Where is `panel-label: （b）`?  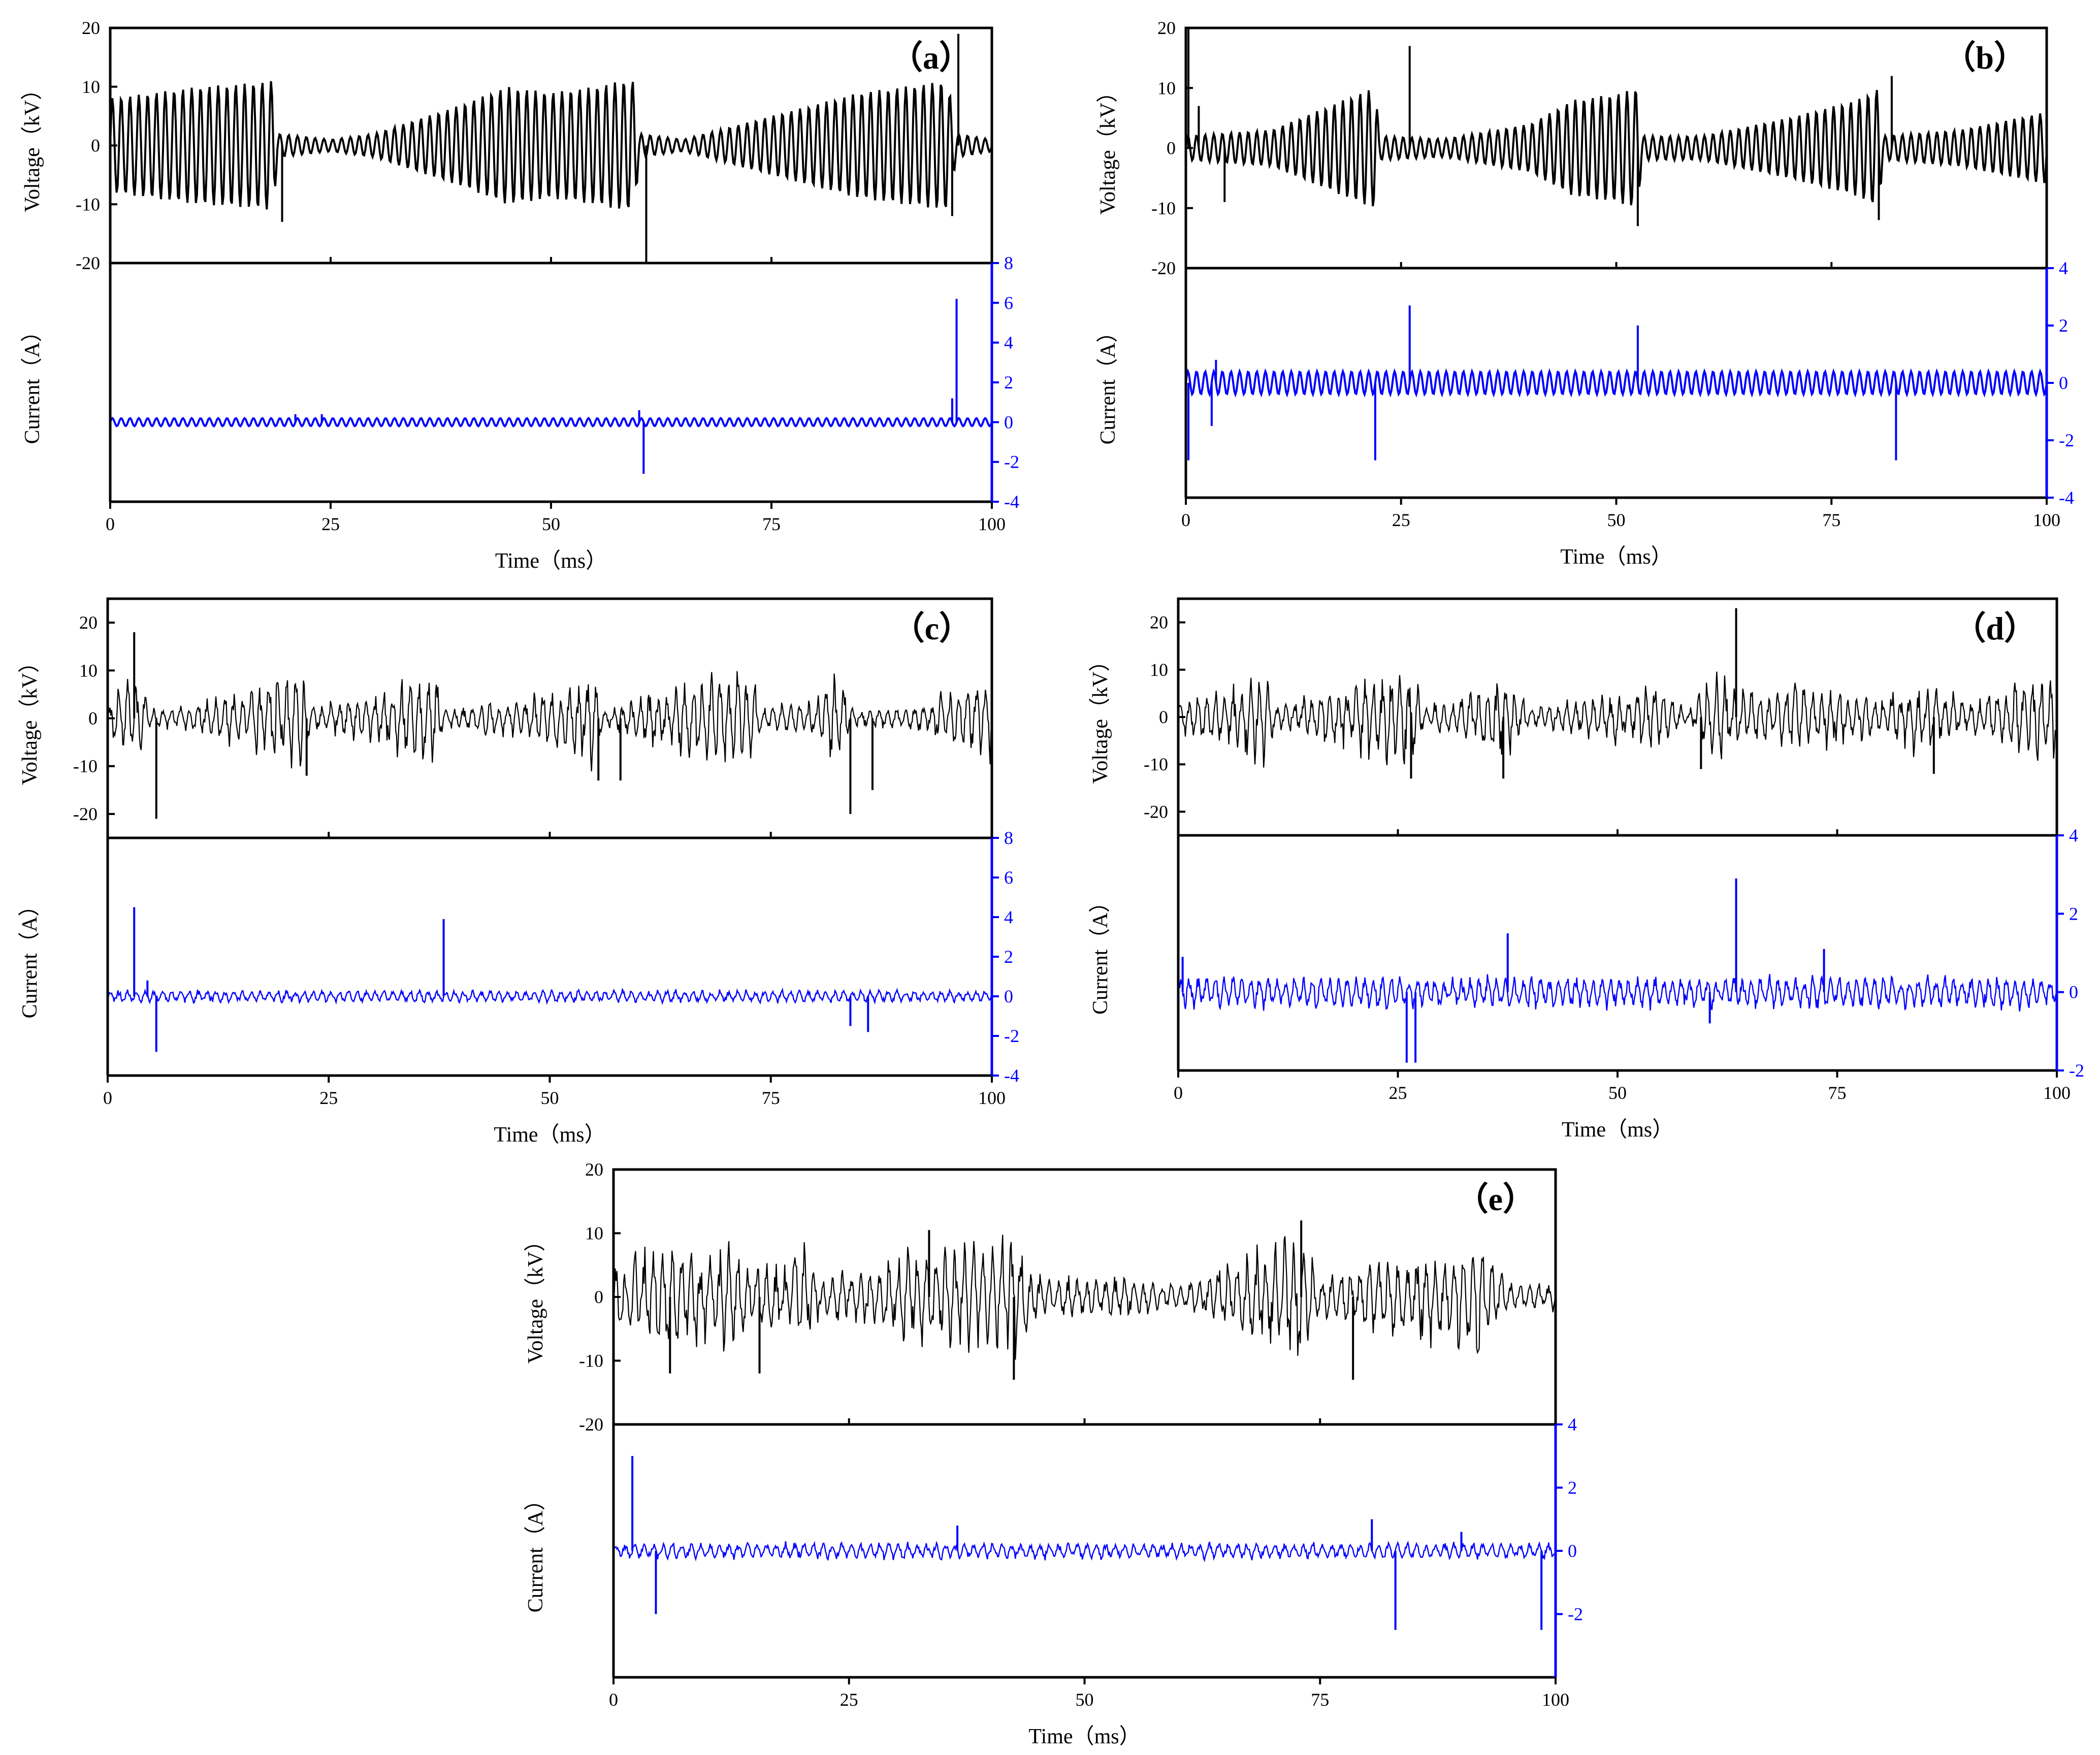 panel-label: （b） is located at coordinates (1985, 58).